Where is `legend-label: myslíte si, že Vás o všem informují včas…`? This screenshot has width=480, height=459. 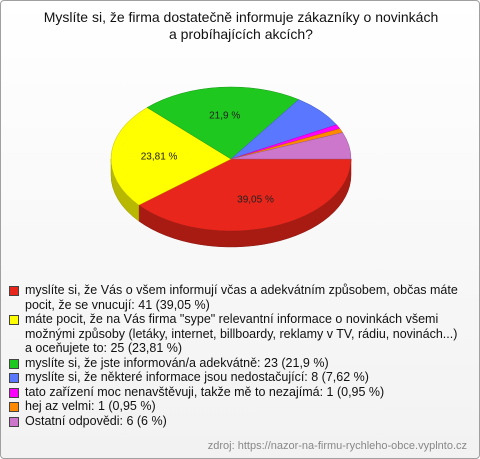 legend-label: myslíte si, že Vás o všem informují včas… is located at coordinates (241, 297).